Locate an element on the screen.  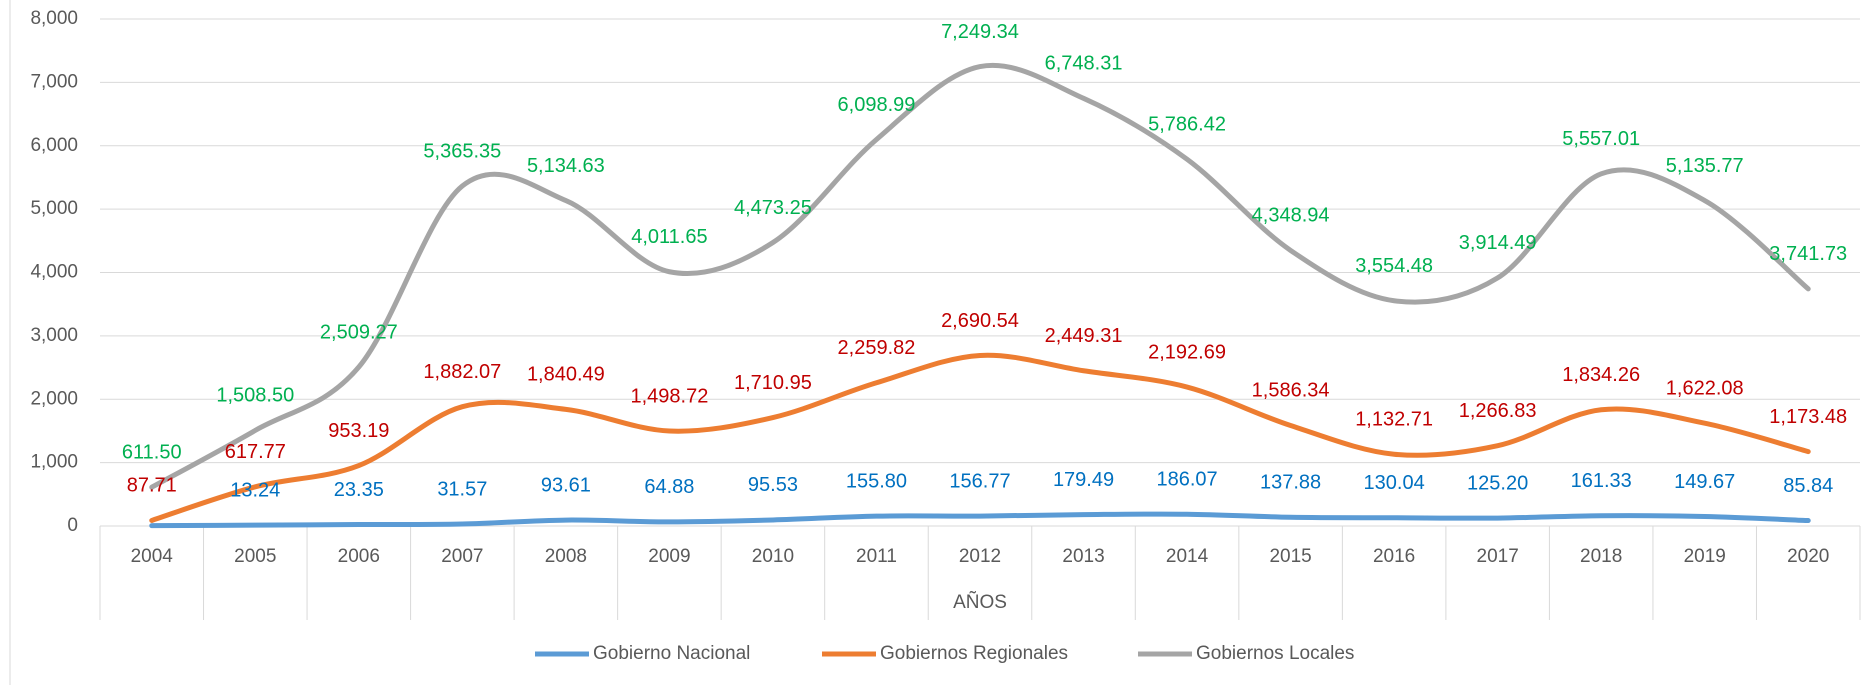
data-label: 617.77 is located at coordinates (255, 452).